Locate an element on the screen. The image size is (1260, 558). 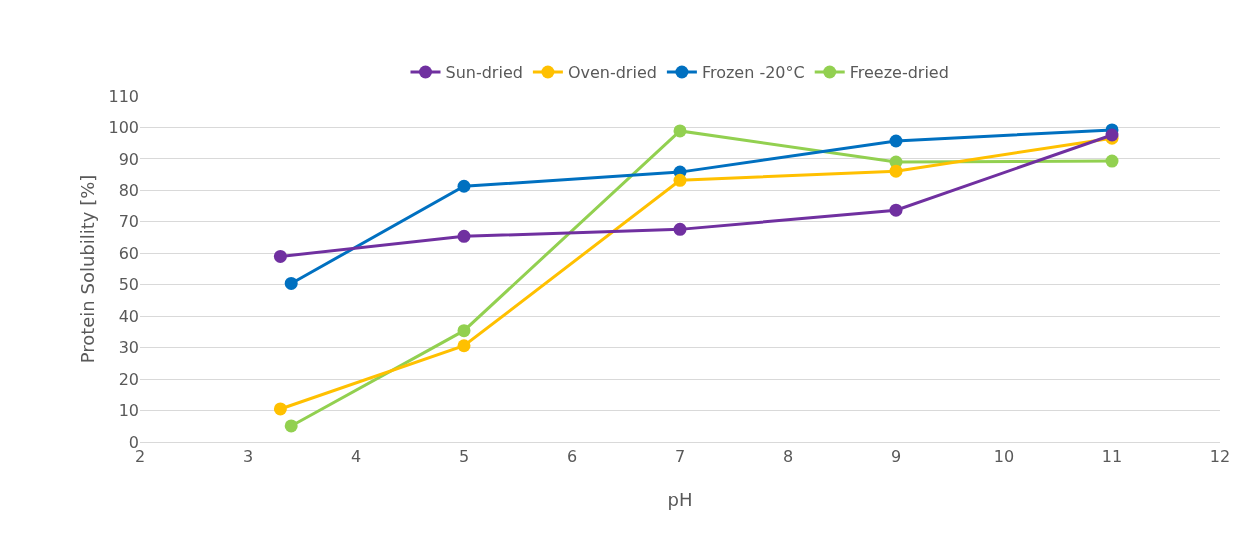
x-tick-label: 2 is located at coordinates (140, 457).